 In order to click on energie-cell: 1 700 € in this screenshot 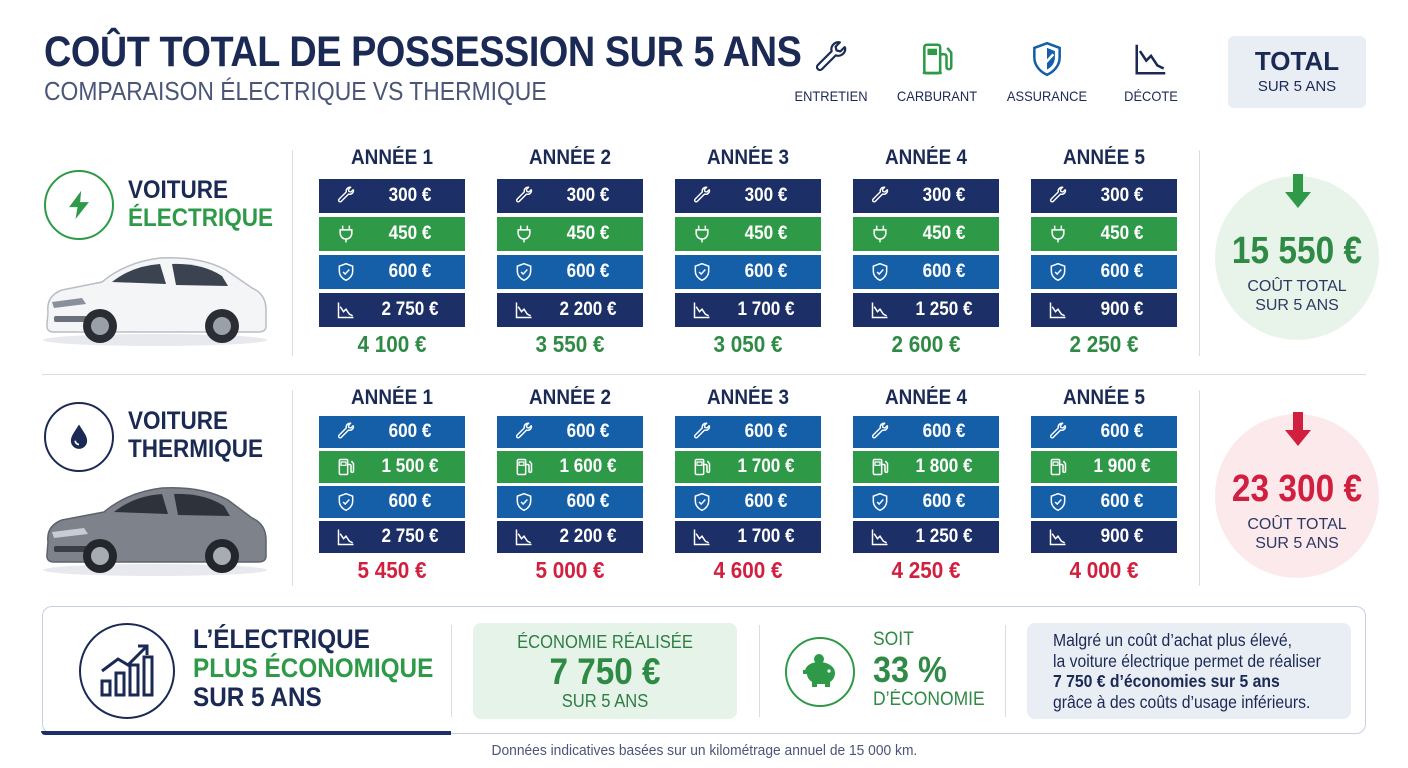, I will do `click(748, 467)`.